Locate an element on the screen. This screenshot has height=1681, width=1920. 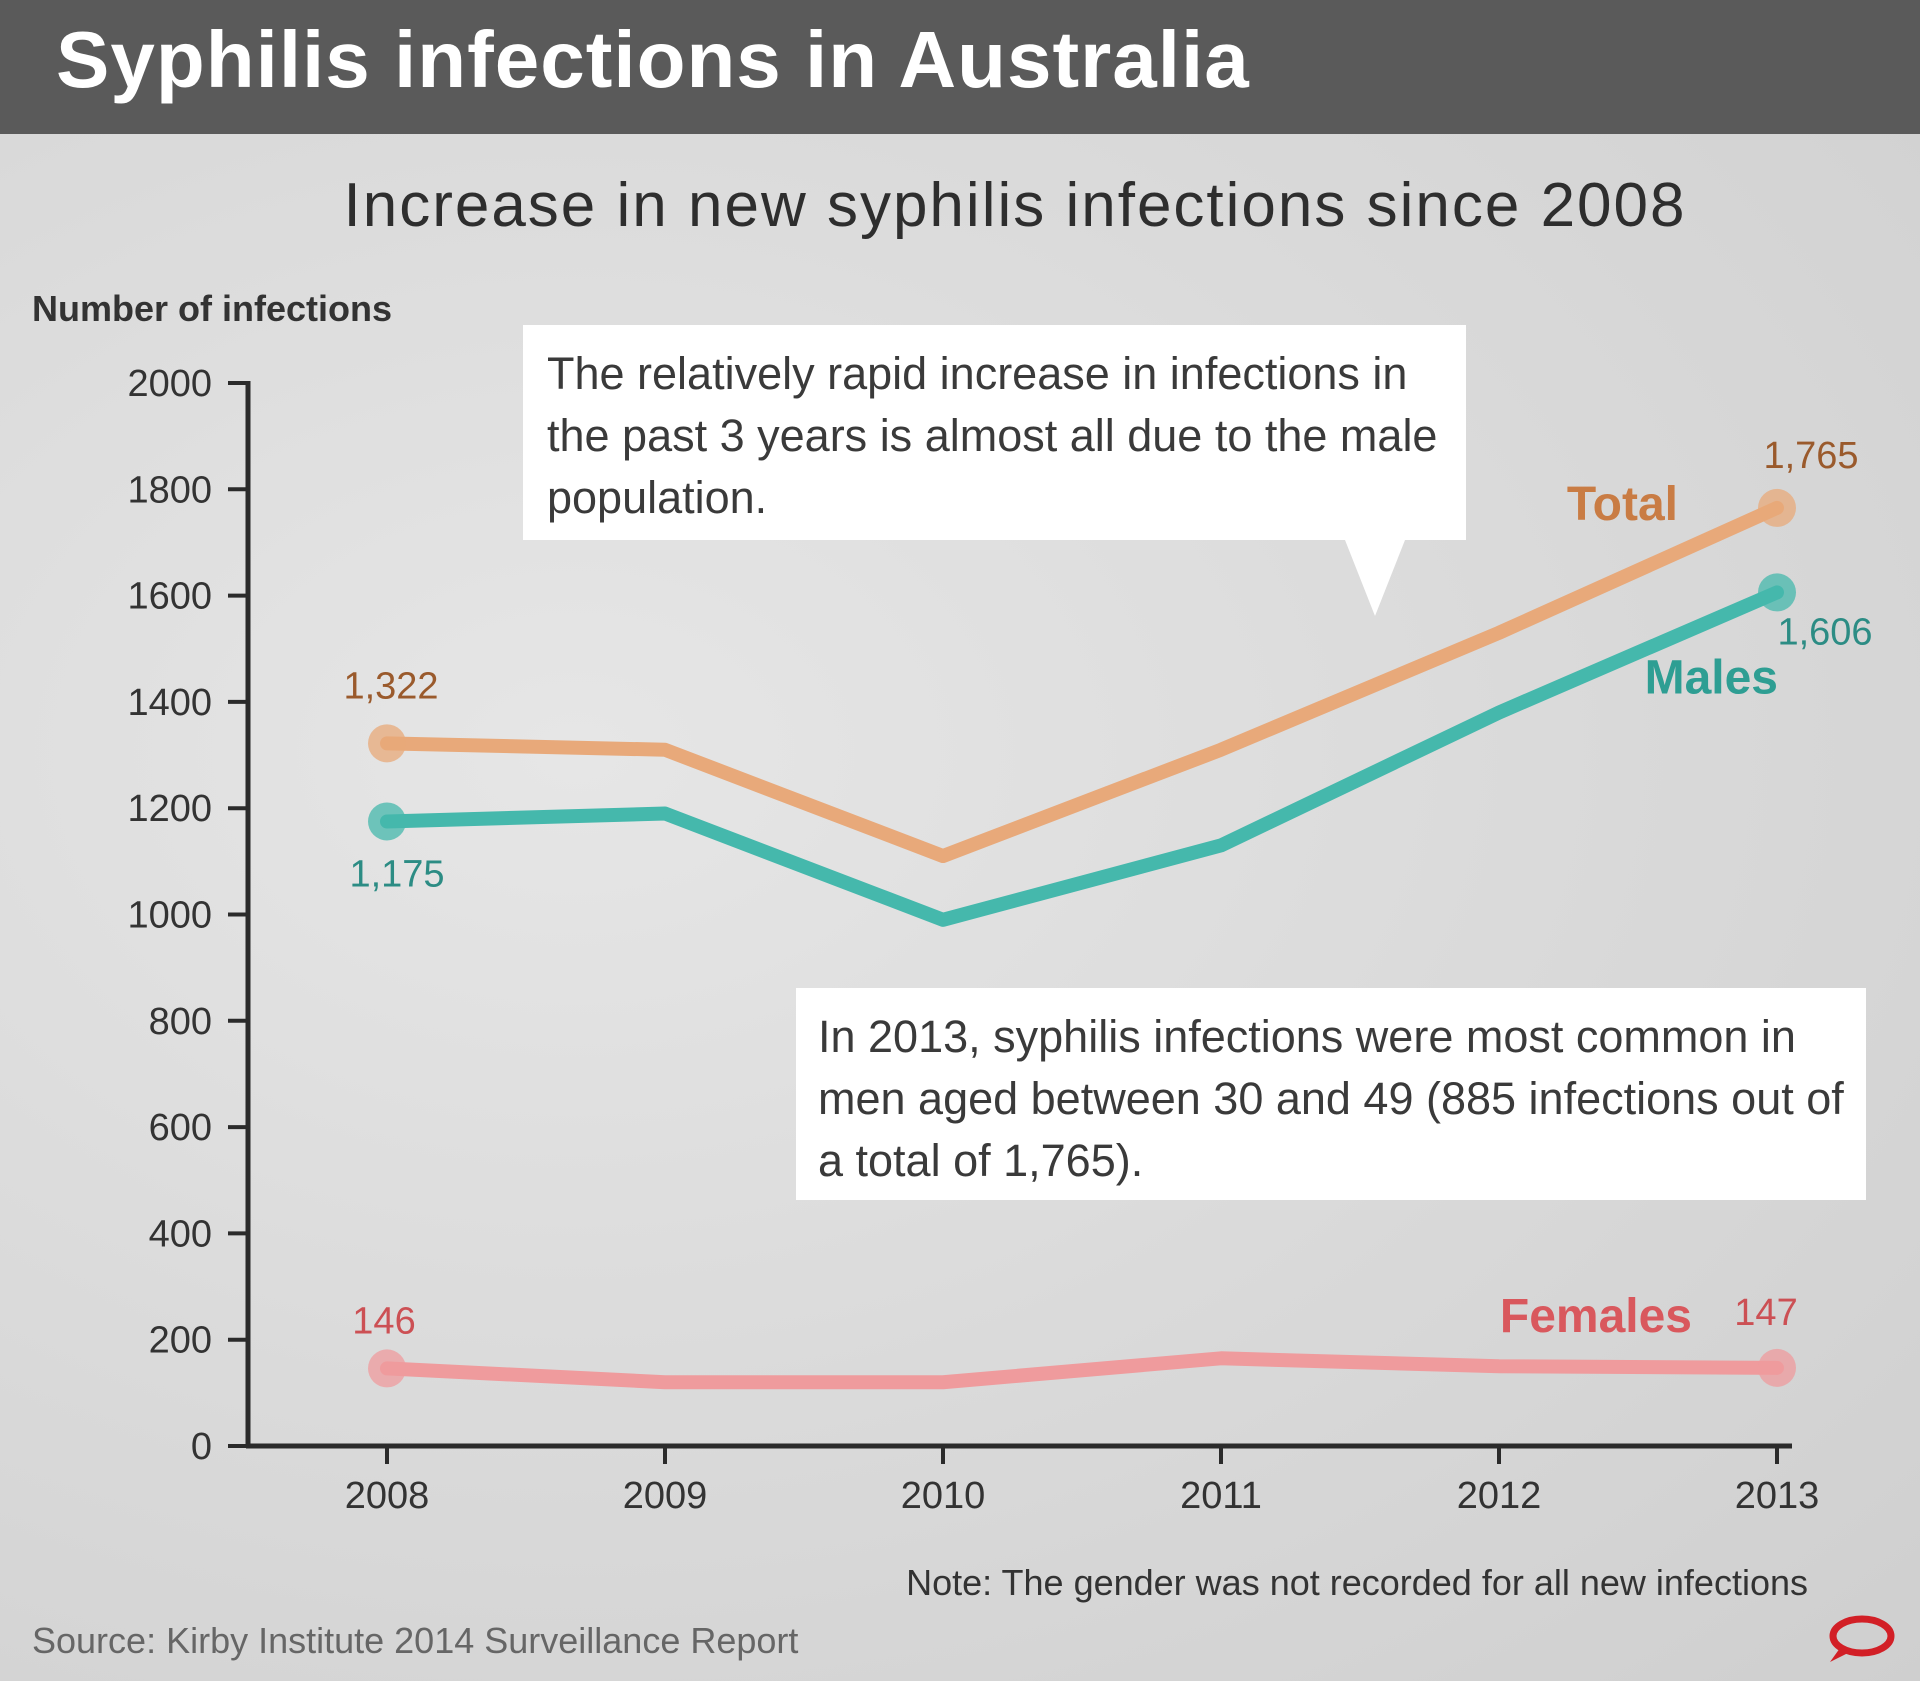
series-line-females is located at coordinates (1082, 1370).